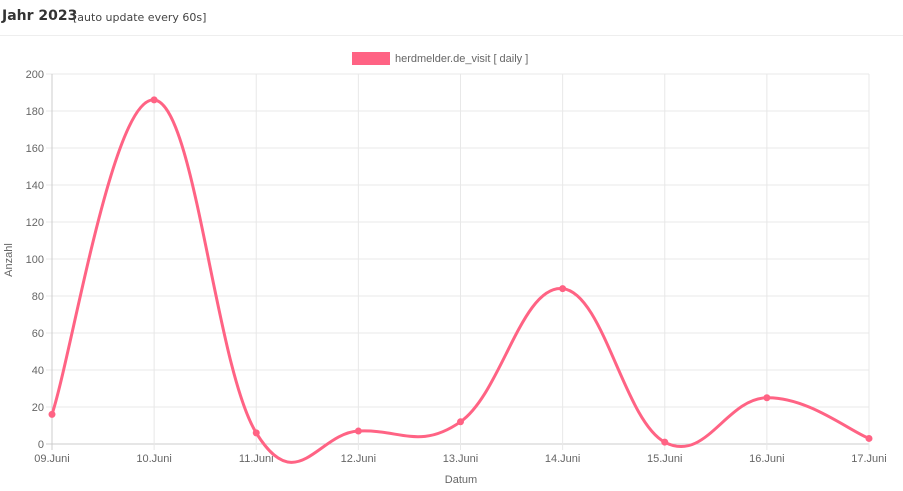 This screenshot has height=491, width=903. Describe the element at coordinates (38, 334) in the screenshot. I see `y-tick-label: 60` at that location.